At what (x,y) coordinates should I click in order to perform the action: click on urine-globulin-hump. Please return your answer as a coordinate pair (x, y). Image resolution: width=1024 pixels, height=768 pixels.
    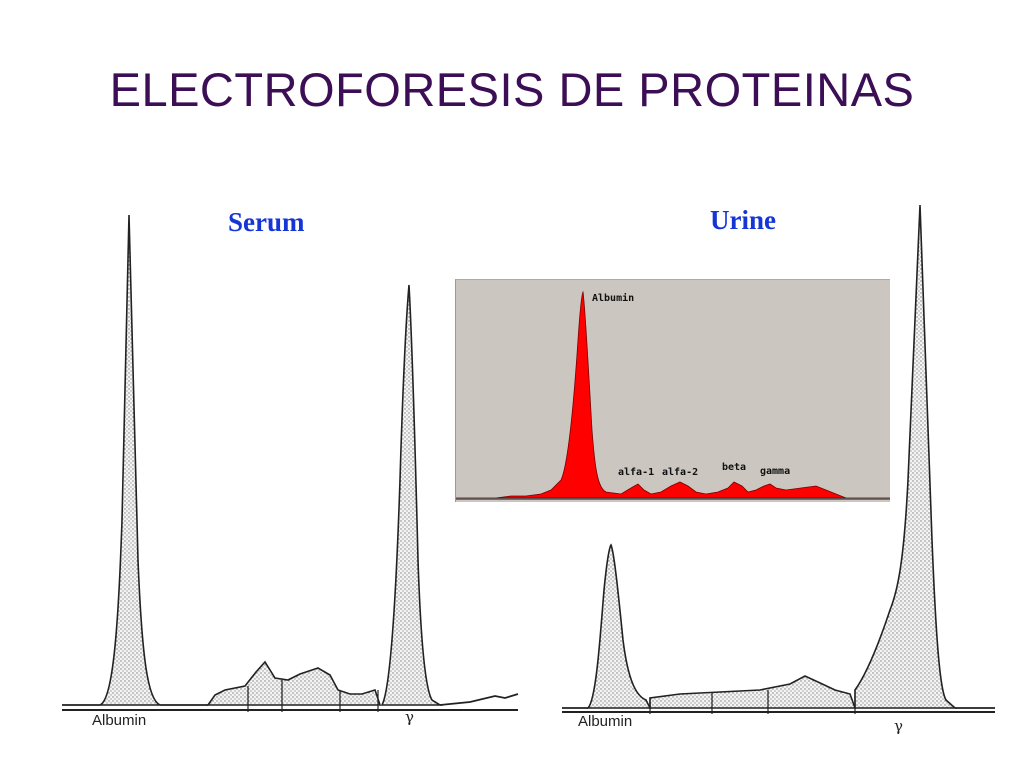
    Looking at the image, I should click on (753, 692).